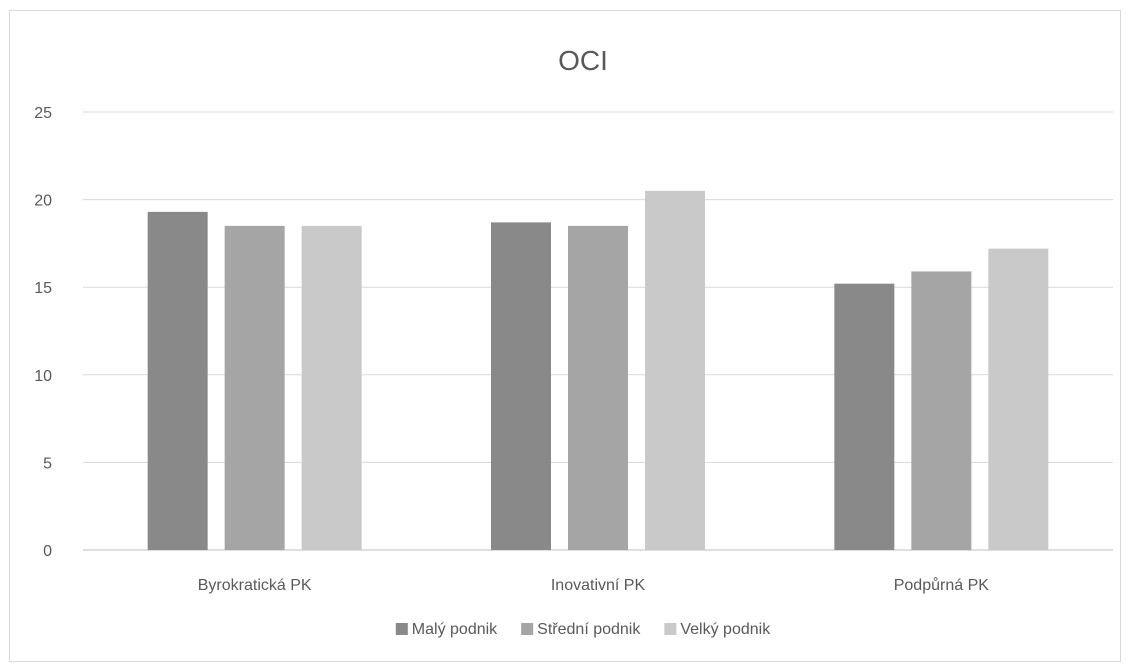 The image size is (1132, 666). What do you see at coordinates (598, 585) in the screenshot?
I see `x-category-label: Inovativní PK` at bounding box center [598, 585].